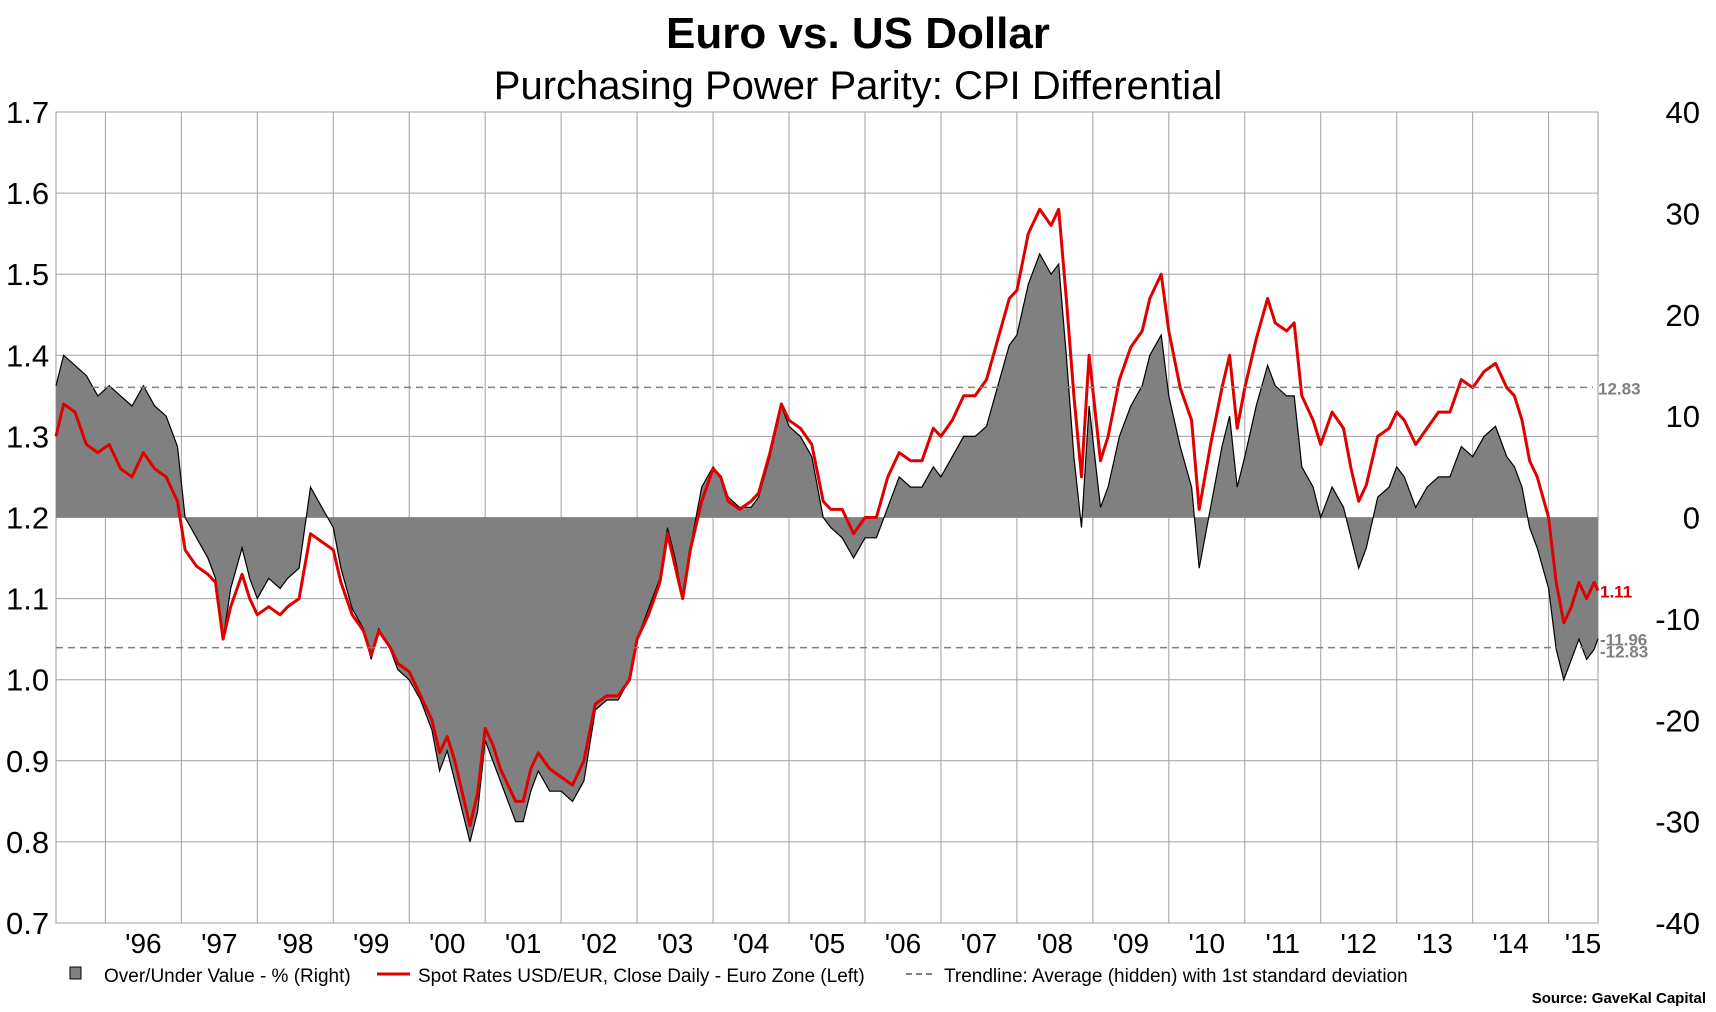  I want to click on end-label: -11.96, so click(1623, 640).